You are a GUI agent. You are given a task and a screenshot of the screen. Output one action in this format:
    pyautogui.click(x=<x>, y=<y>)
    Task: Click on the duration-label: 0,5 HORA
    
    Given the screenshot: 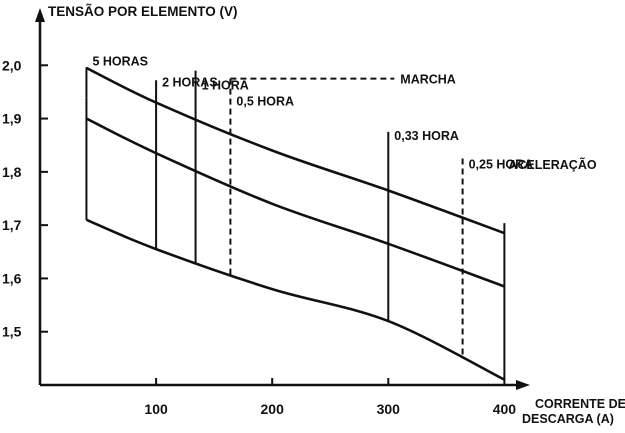 What is the action you would take?
    pyautogui.click(x=265, y=101)
    